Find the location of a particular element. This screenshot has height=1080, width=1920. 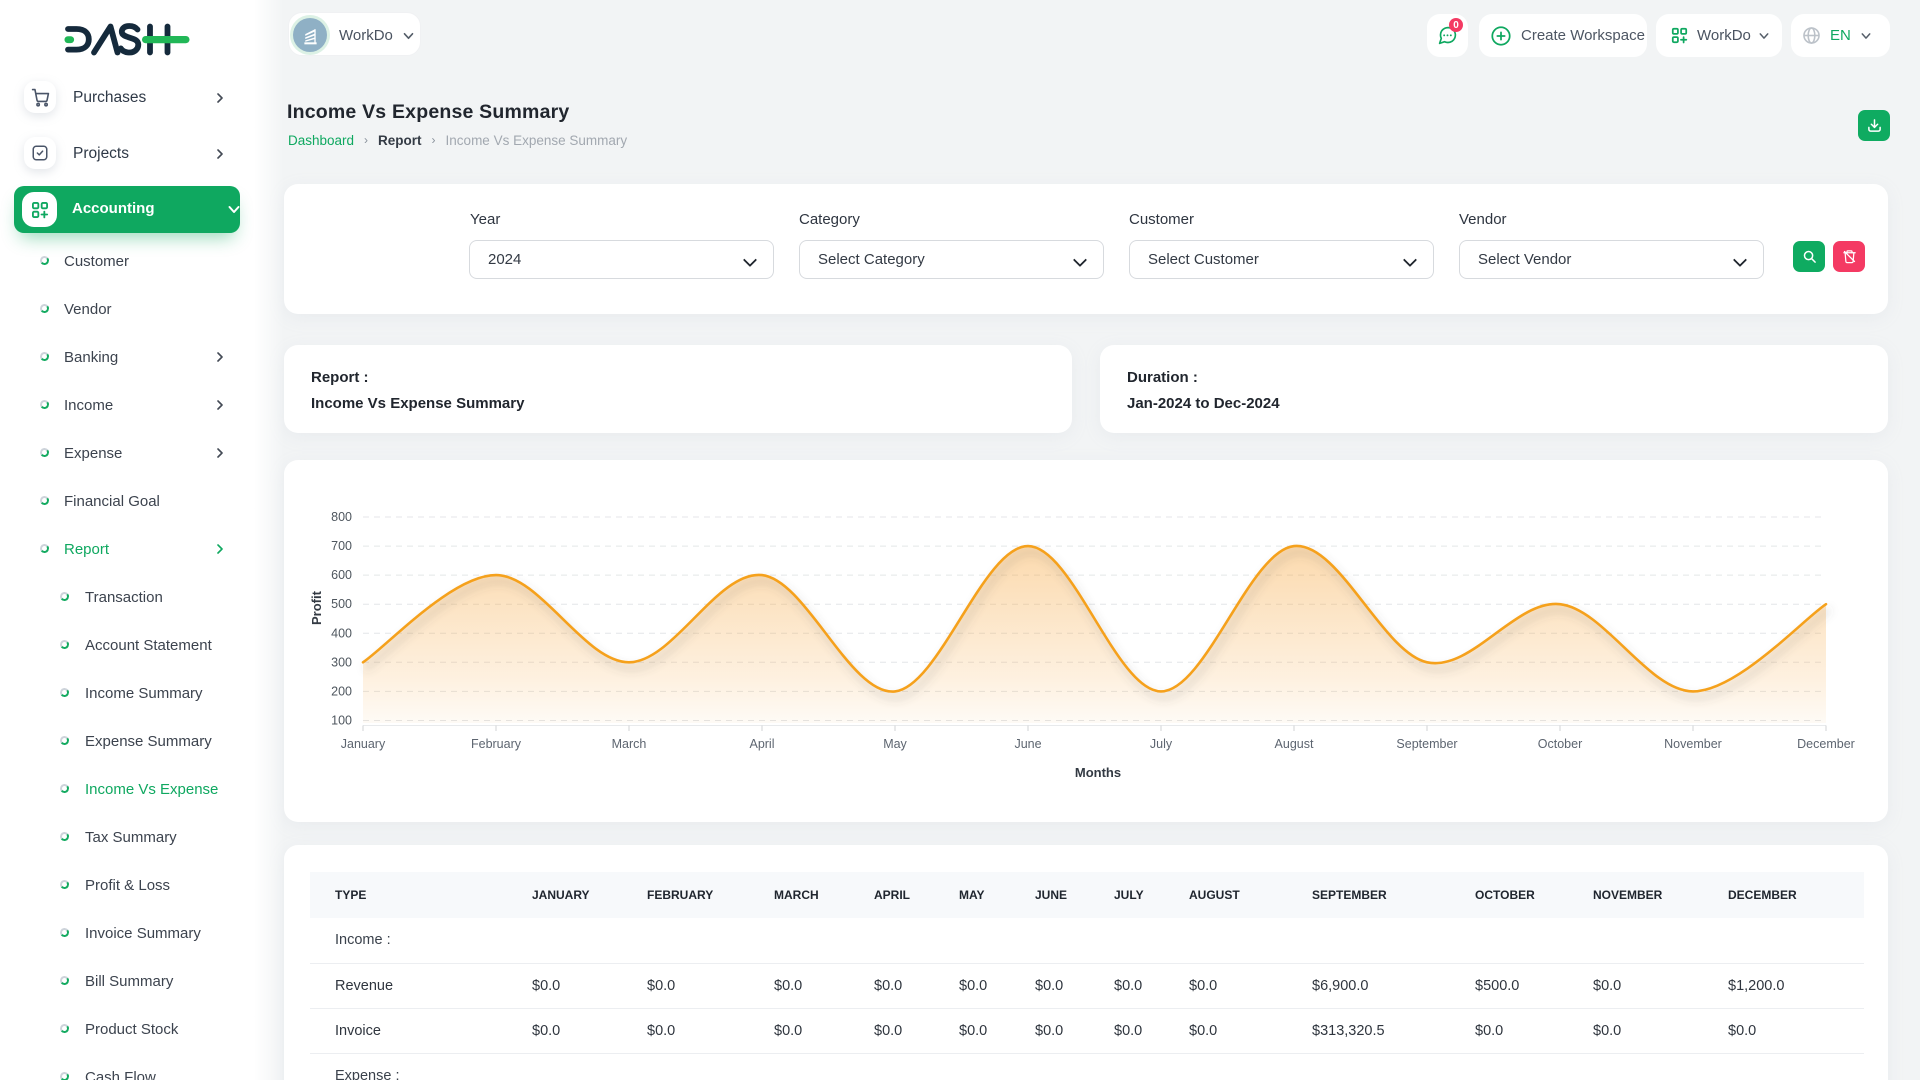

svg-text: 600 is located at coordinates (341, 575).